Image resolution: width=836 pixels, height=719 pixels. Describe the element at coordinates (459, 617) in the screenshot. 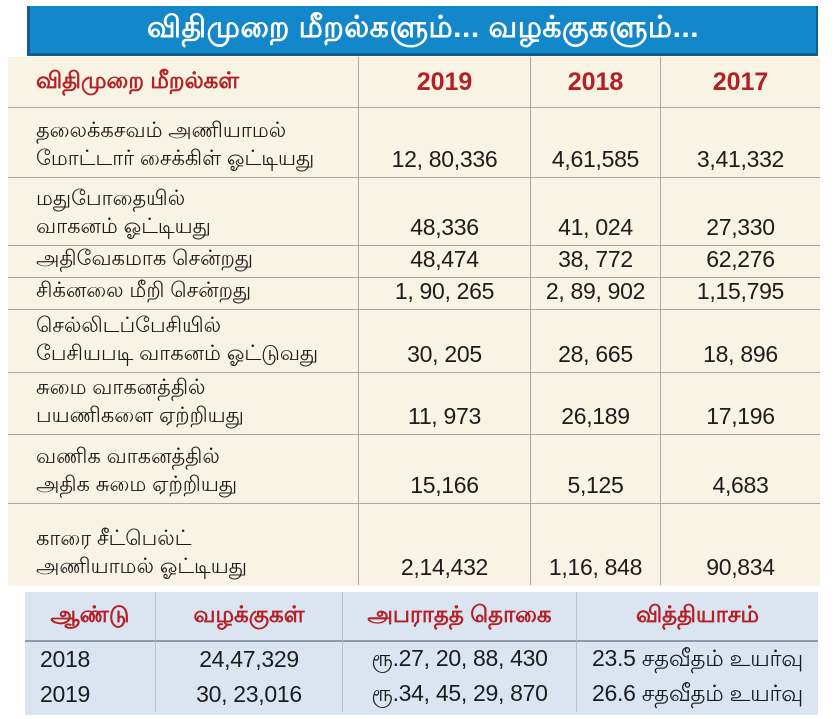

I see `cases-header-fine-amount: அபராதத் தொகை` at that location.